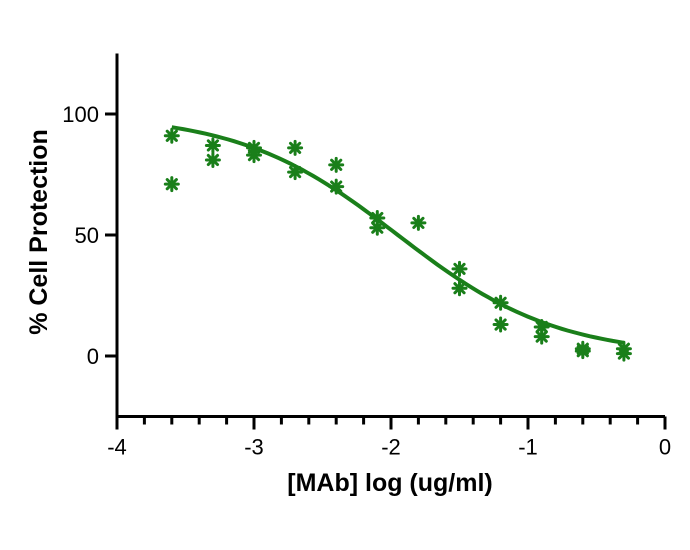 This screenshot has width=690, height=550. I want to click on y-ticks: 0 50 100, so click(89, 235).